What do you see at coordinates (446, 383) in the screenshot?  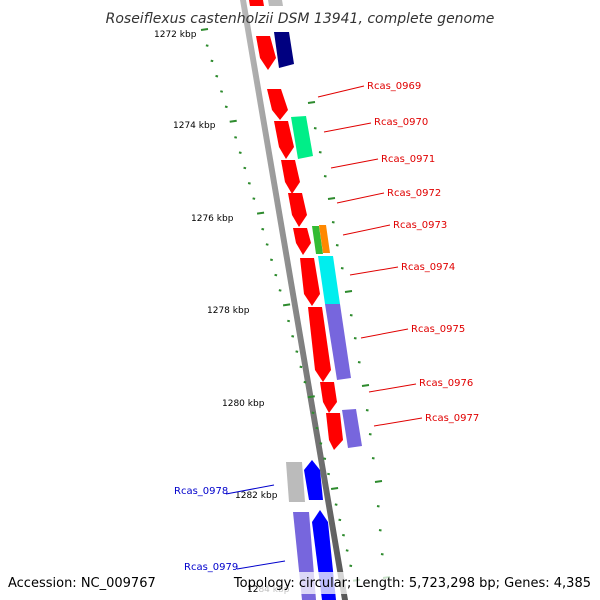 I see `gene-label-rcas-0976: Rcas_0976` at bounding box center [446, 383].